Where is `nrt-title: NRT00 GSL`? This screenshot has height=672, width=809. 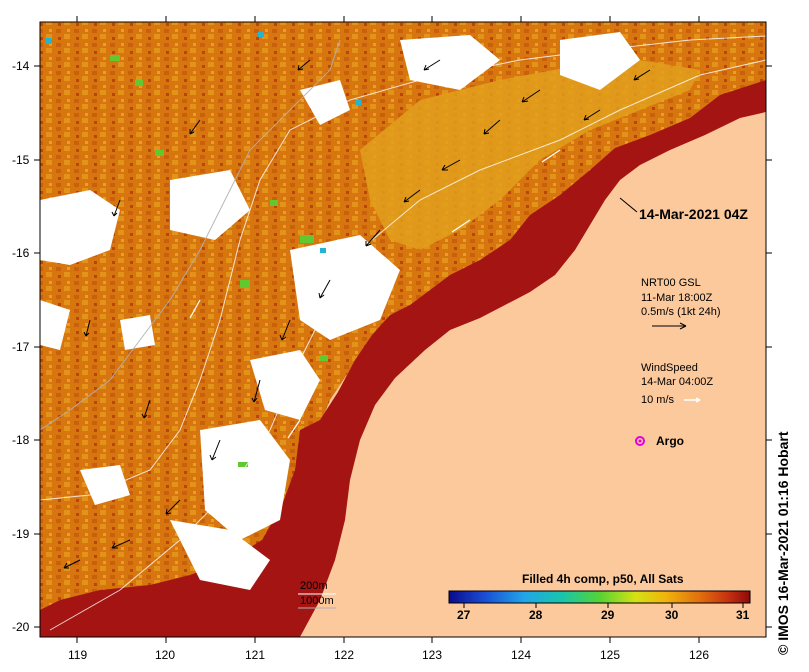
nrt-title: NRT00 GSL is located at coordinates (671, 283).